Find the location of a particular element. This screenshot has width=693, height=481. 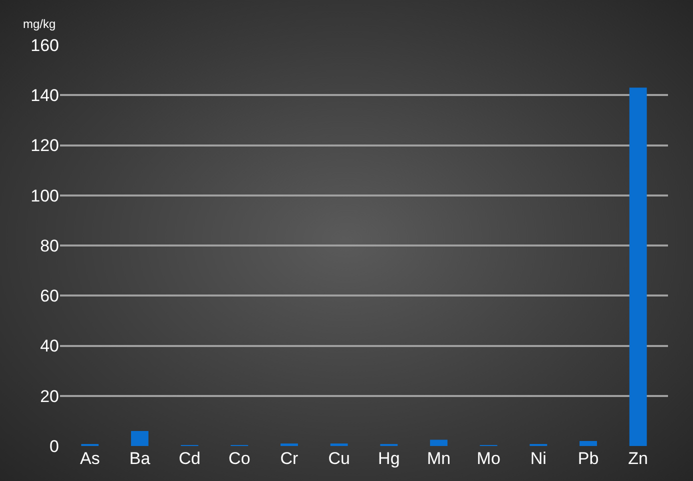

y-tick-label: 80 is located at coordinates (49, 246).